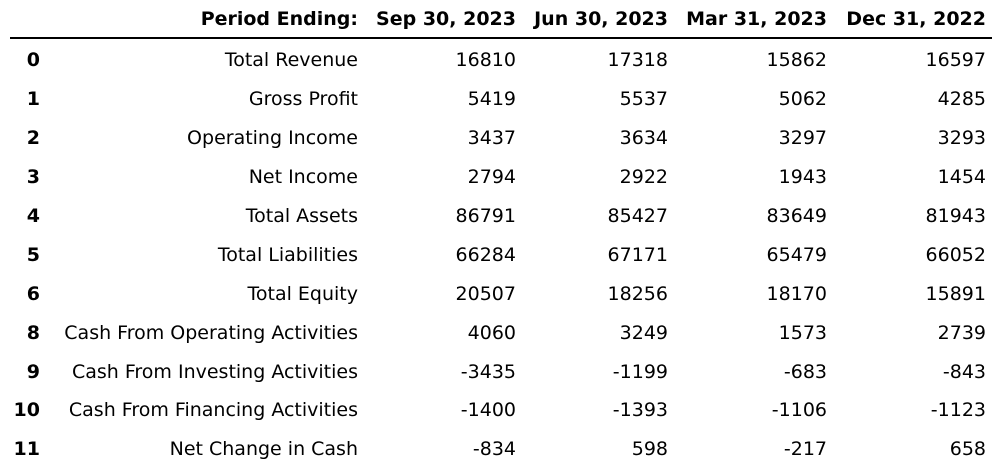 This screenshot has width=1002, height=469. What do you see at coordinates (488, 410) in the screenshot?
I see `value-cell: -1400` at bounding box center [488, 410].